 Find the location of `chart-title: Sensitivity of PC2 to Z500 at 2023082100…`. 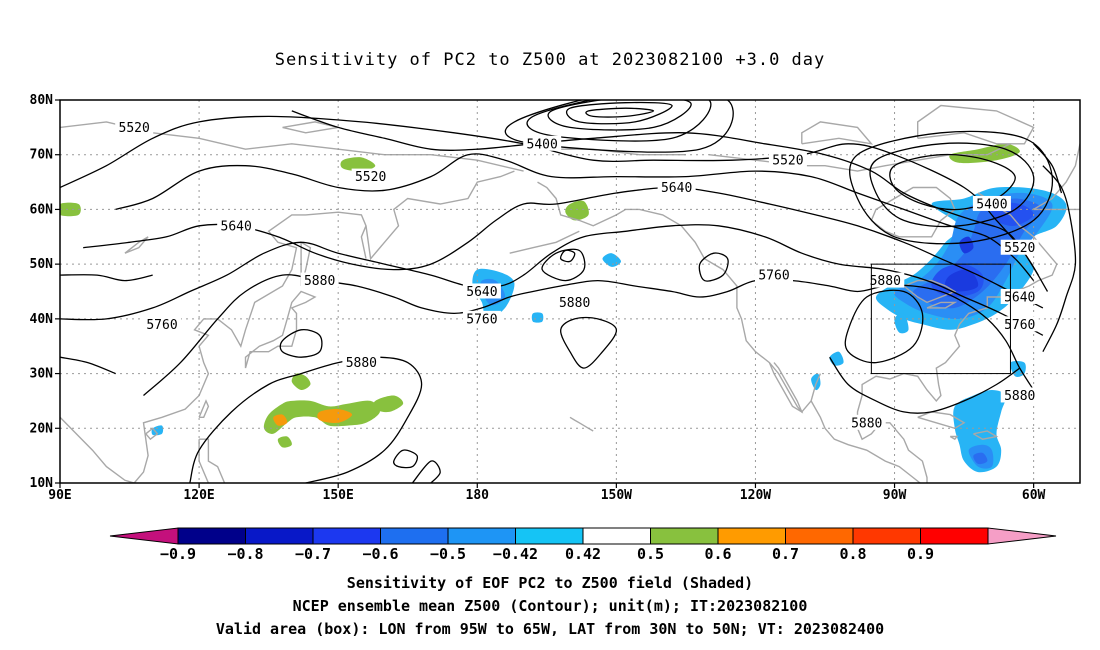

chart-title: Sensitivity of PC2 to Z500 at 2023082100… is located at coordinates (550, 60).